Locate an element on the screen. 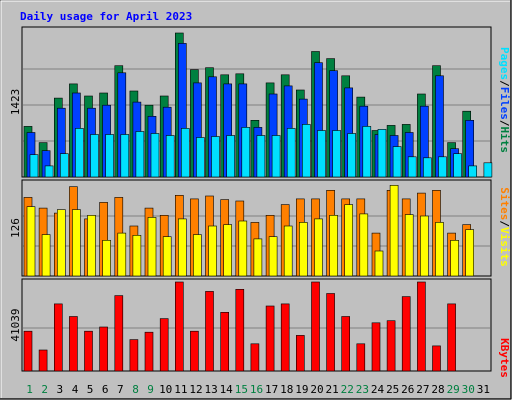 The image size is (512, 400). x-tick-label: 11 is located at coordinates (180, 389).